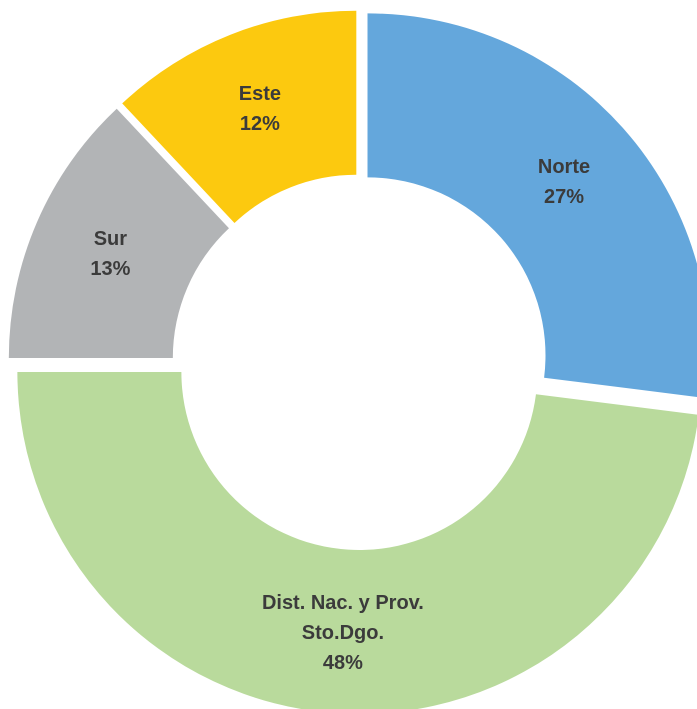 This screenshot has height=709, width=697. Describe the element at coordinates (564, 197) in the screenshot. I see `value-label: 27%` at that location.